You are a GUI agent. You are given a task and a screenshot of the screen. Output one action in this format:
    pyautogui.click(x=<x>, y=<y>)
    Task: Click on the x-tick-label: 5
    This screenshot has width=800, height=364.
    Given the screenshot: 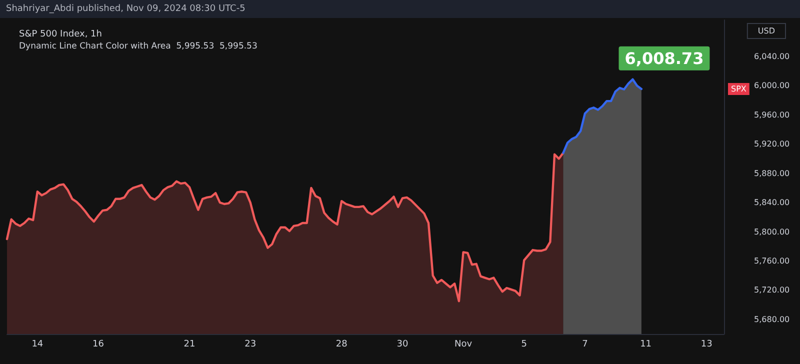 What is the action you would take?
    pyautogui.click(x=524, y=345)
    